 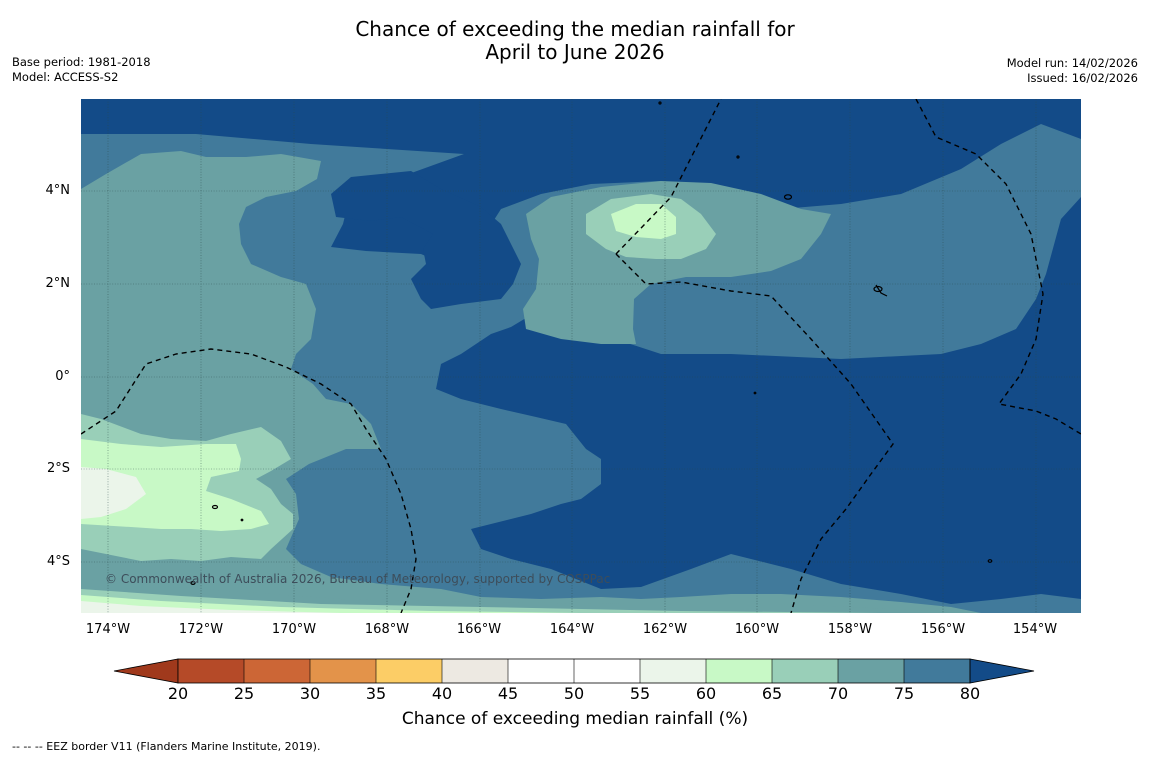 I want to click on colorbar-tick-65: 65, so click(x=772, y=693).